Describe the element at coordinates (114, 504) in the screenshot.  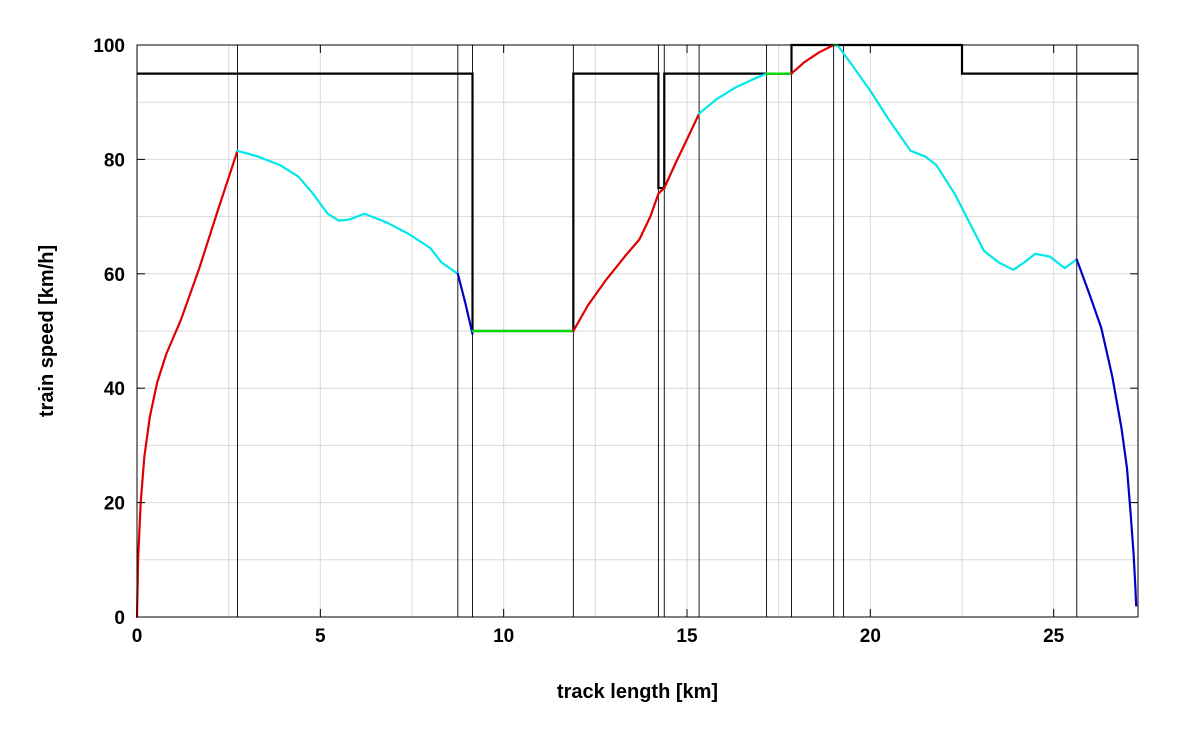
I see `y-tick-label: 20` at that location.